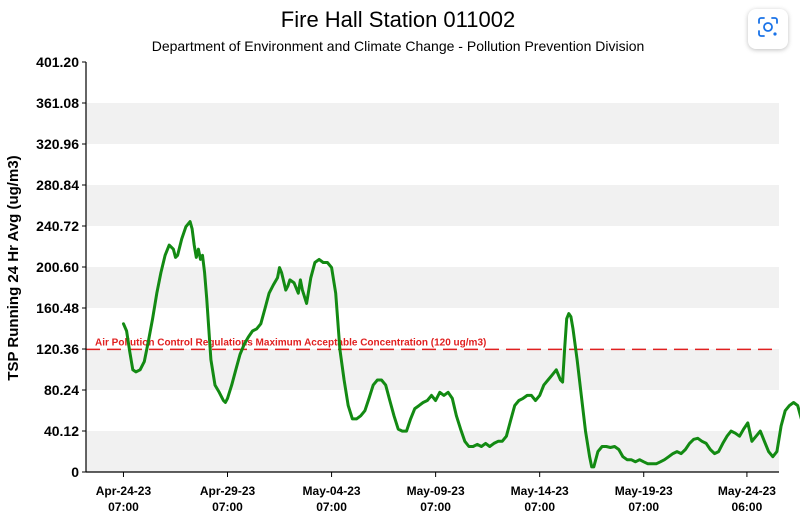 Image resolution: width=800 pixels, height=528 pixels. I want to click on y-tick-label: 361.08, so click(57, 103).